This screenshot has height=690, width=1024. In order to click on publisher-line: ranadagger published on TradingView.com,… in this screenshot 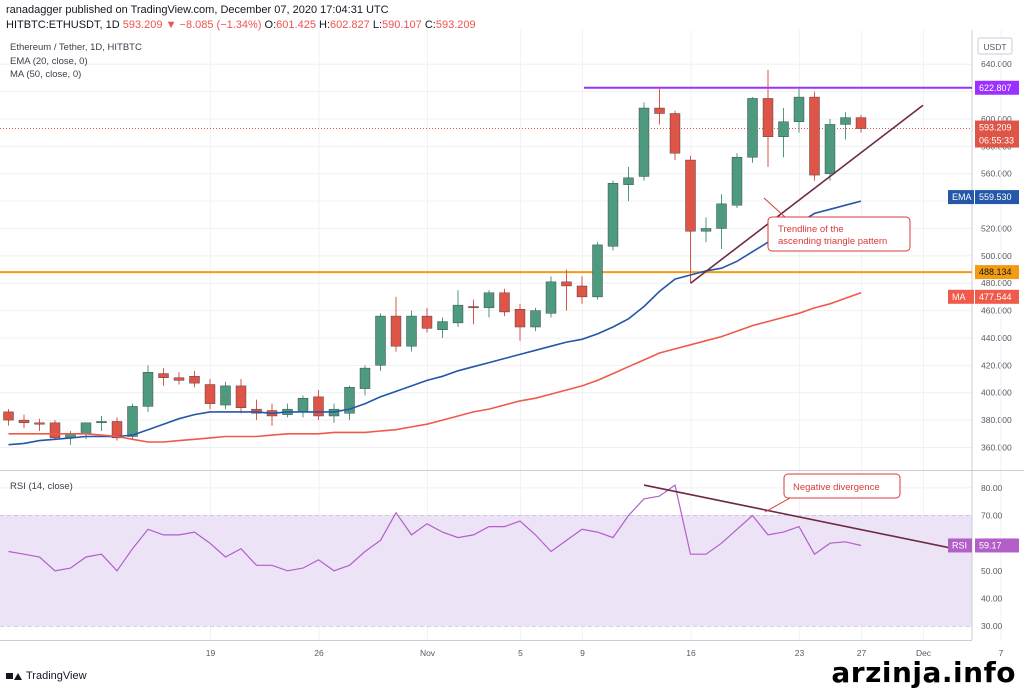, I will do `click(197, 10)`.